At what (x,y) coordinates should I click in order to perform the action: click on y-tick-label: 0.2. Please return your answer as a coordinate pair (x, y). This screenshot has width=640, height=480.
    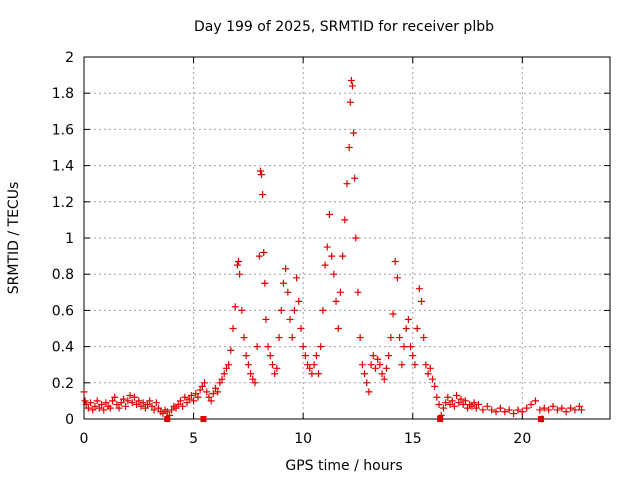
    Looking at the image, I should click on (63, 384).